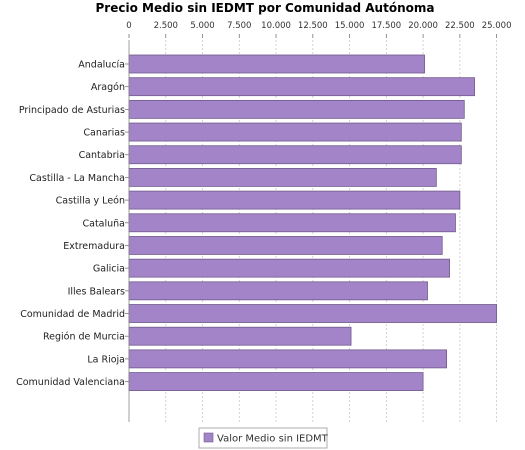 The width and height of the screenshot is (525, 450). Describe the element at coordinates (460, 26) in the screenshot. I see `x-tick-label: 22.500` at that location.